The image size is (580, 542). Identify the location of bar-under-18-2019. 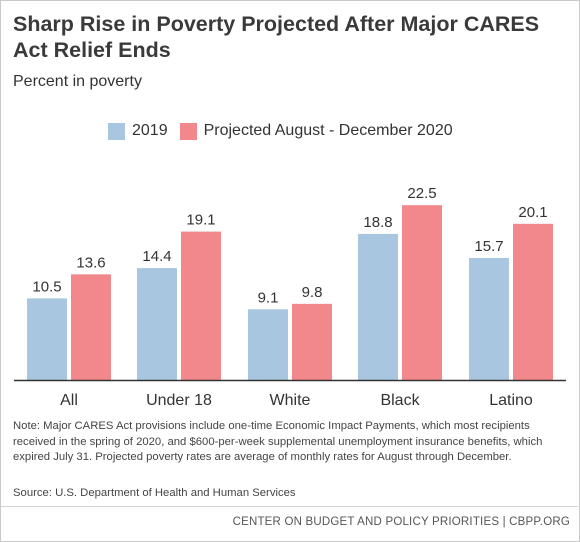
(157, 324).